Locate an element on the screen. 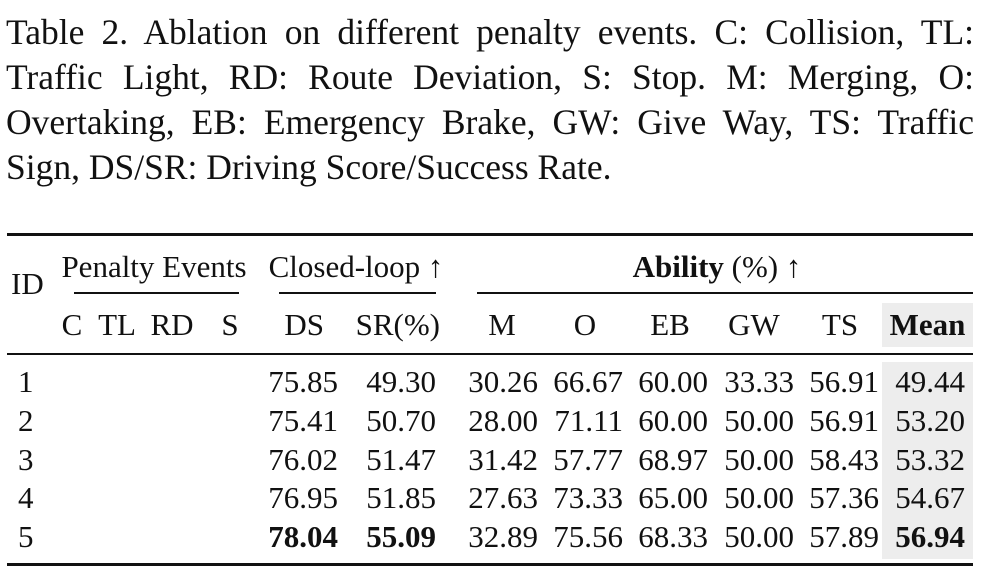 Image resolution: width=996 pixels, height=582 pixels. value-sr: 49.30 is located at coordinates (401, 381).